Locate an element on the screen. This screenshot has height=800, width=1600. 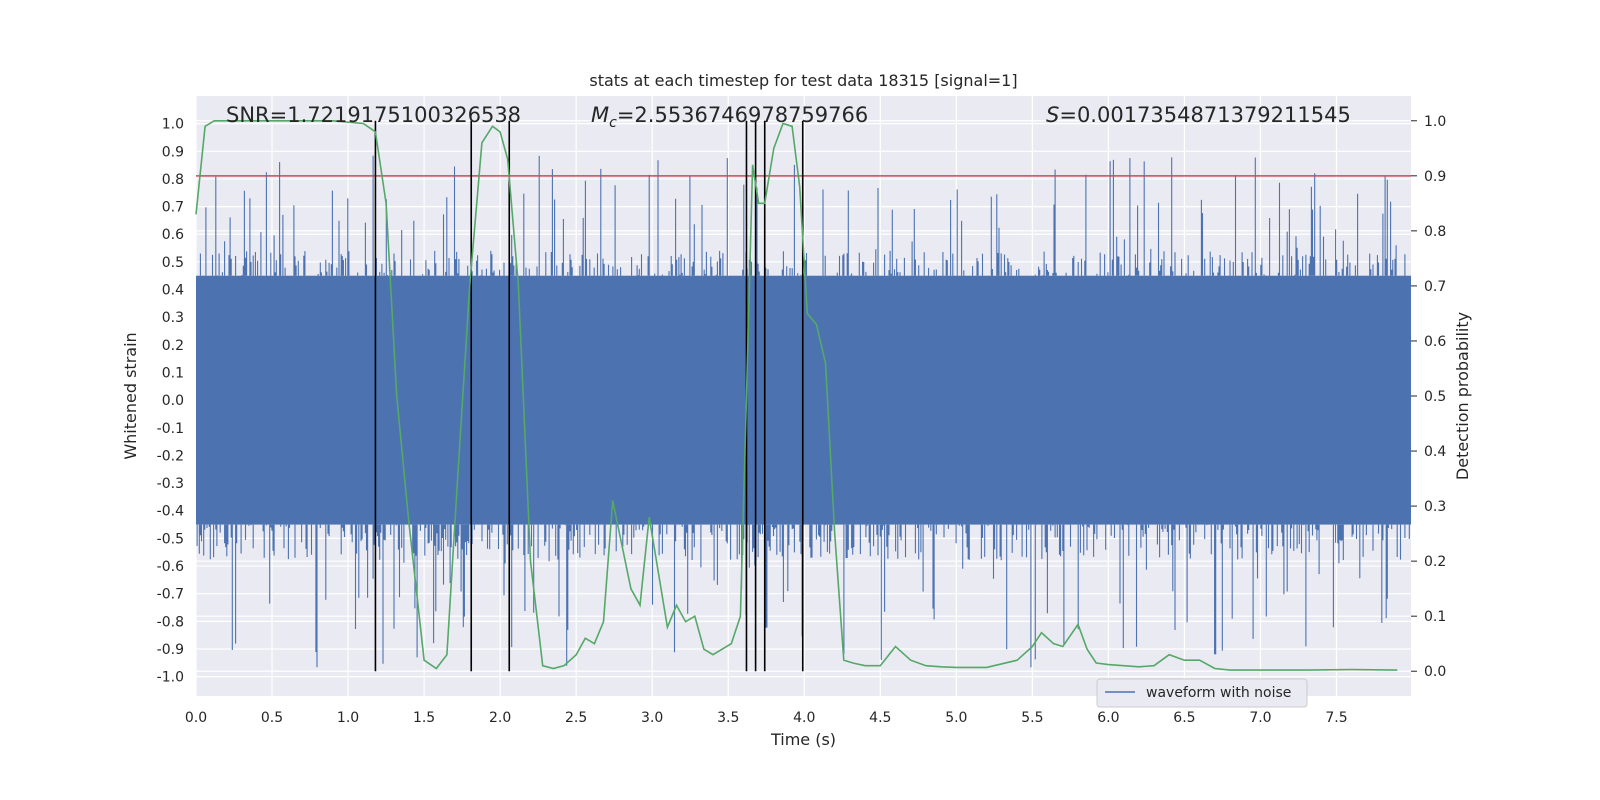
y-right-tick-label: 0.2 is located at coordinates (1435, 562).